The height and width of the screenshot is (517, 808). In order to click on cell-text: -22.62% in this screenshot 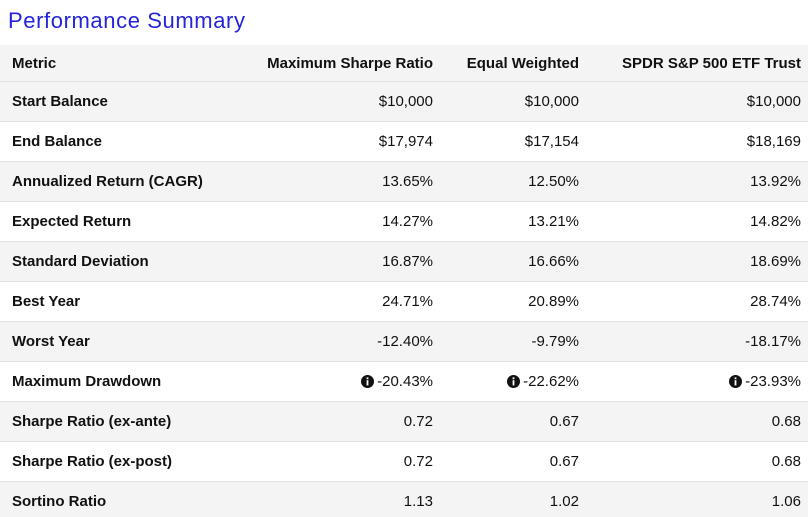, I will do `click(551, 381)`.